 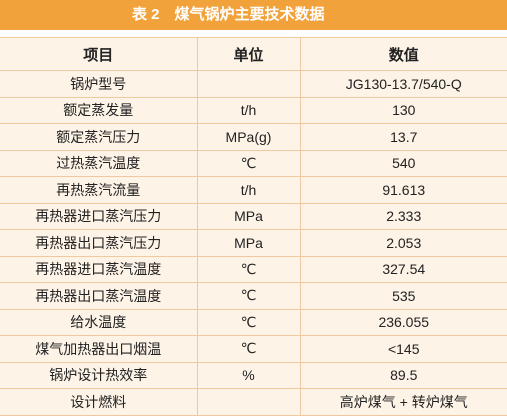 I want to click on table-row: 再热器进口蒸汽温度 ℃ 327.54, so click(x=253, y=269).